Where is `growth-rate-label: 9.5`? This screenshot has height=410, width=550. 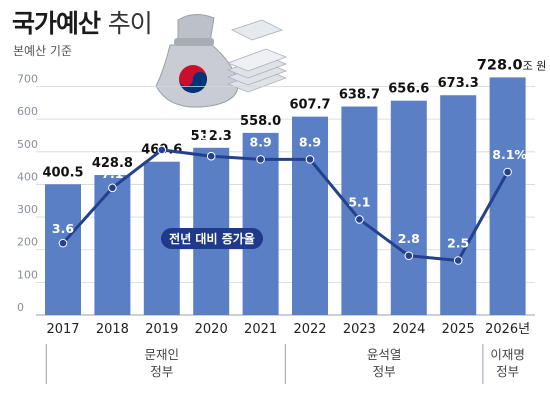
growth-rate-label: 9.5 is located at coordinates (162, 135).